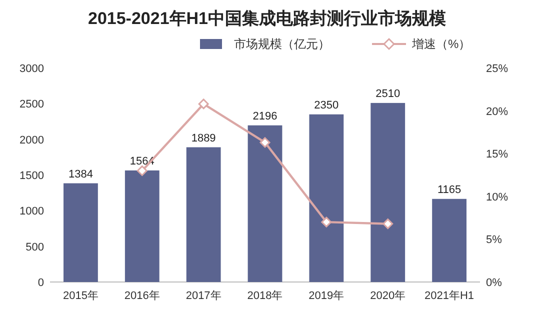  What do you see at coordinates (41, 283) in the screenshot?
I see `y-tick-label: 0` at bounding box center [41, 283].